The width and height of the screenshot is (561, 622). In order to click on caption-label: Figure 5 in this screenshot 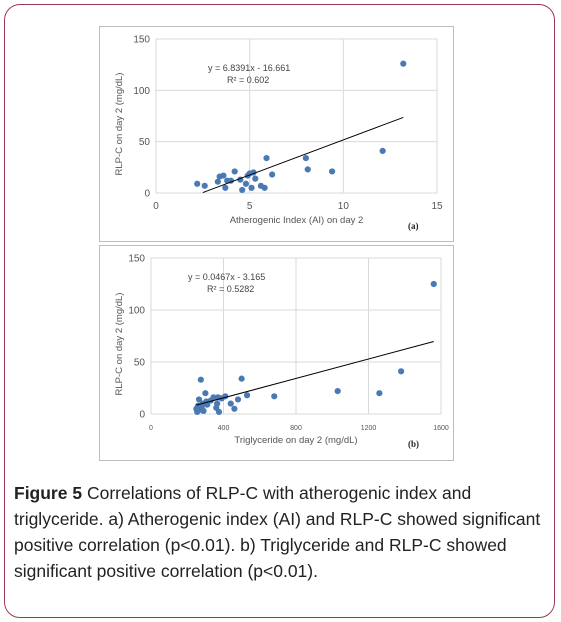, I will do `click(48, 493)`.